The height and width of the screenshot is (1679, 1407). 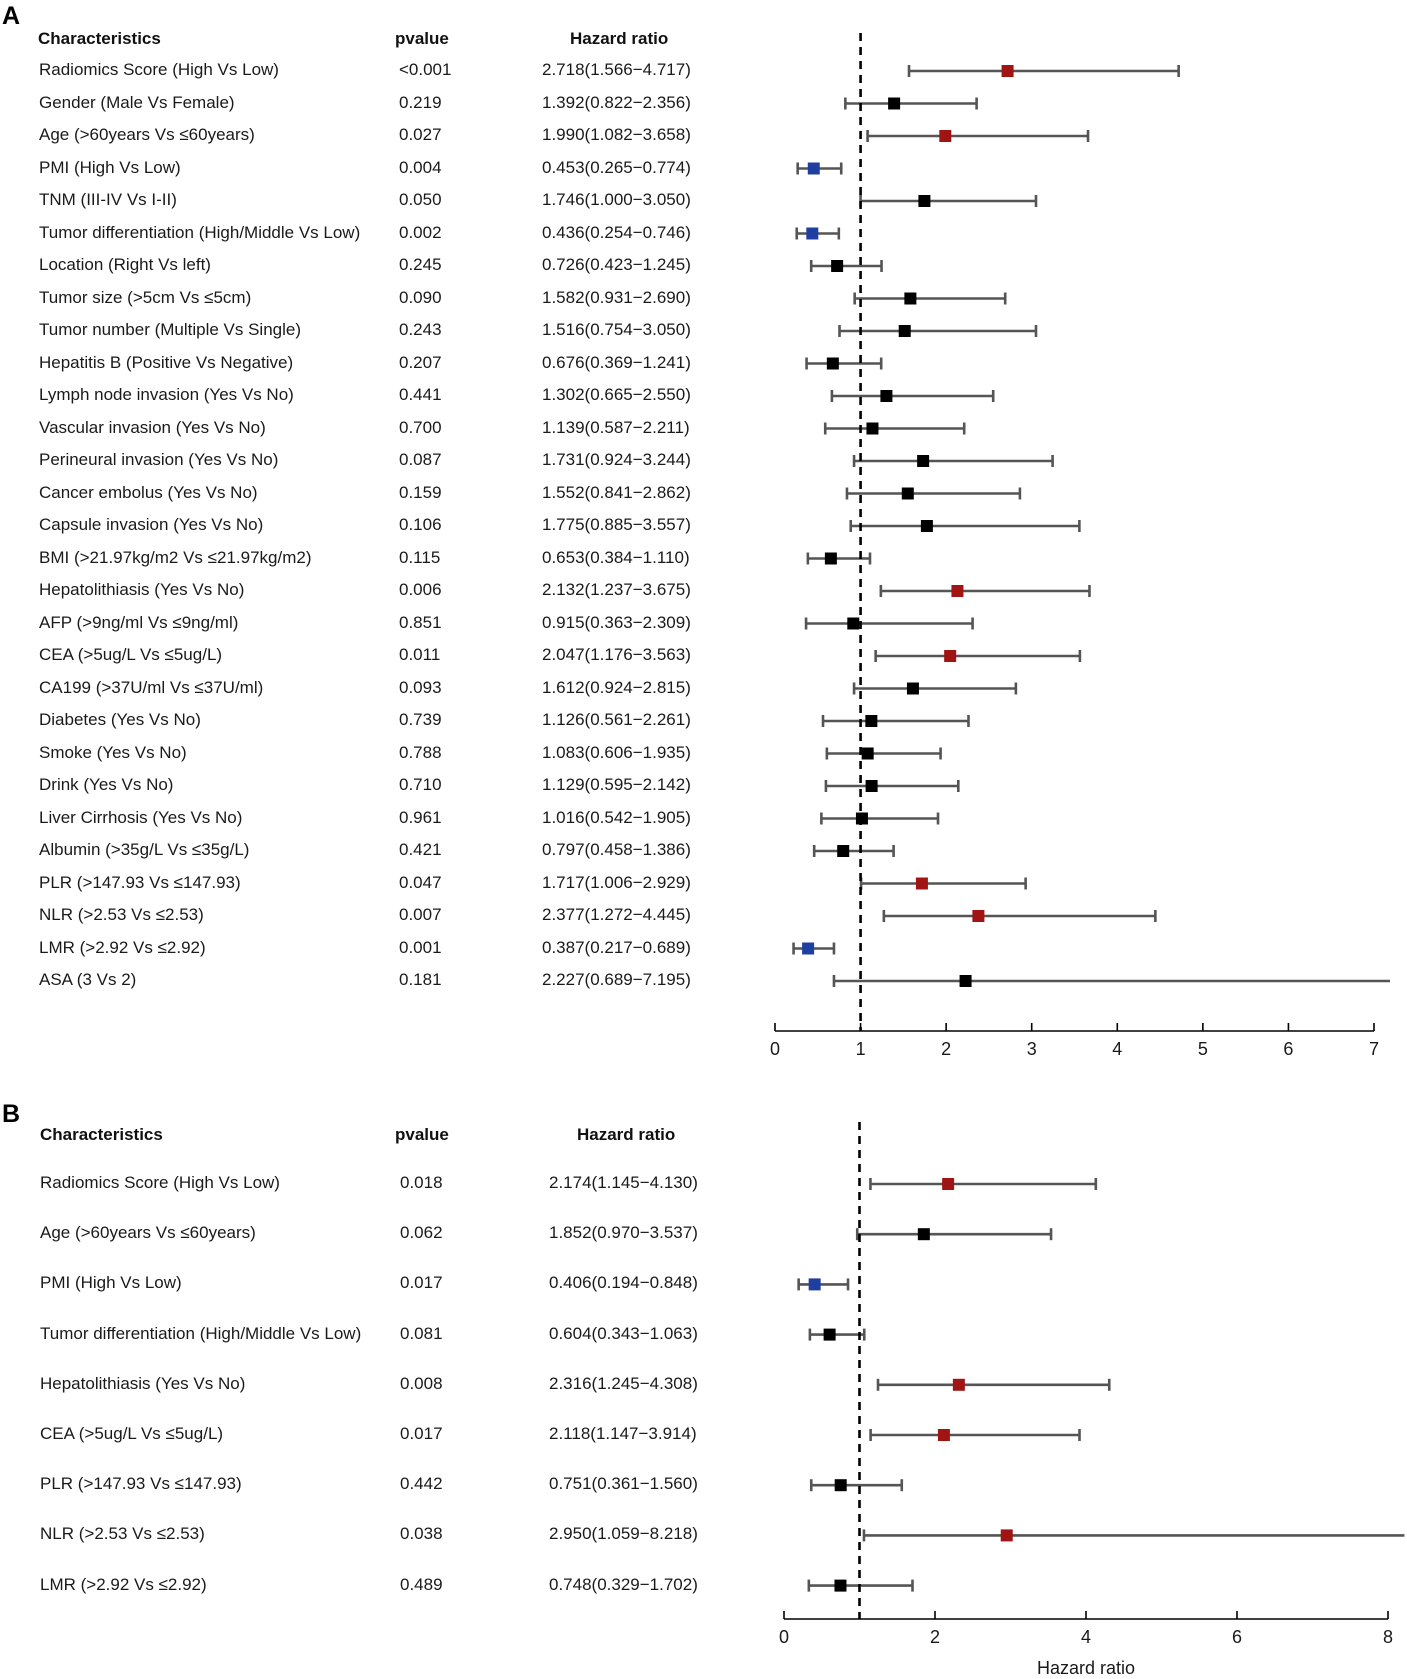 I want to click on row-hazard-ratio-text: 1.139(0.587−2.211), so click(x=616, y=427).